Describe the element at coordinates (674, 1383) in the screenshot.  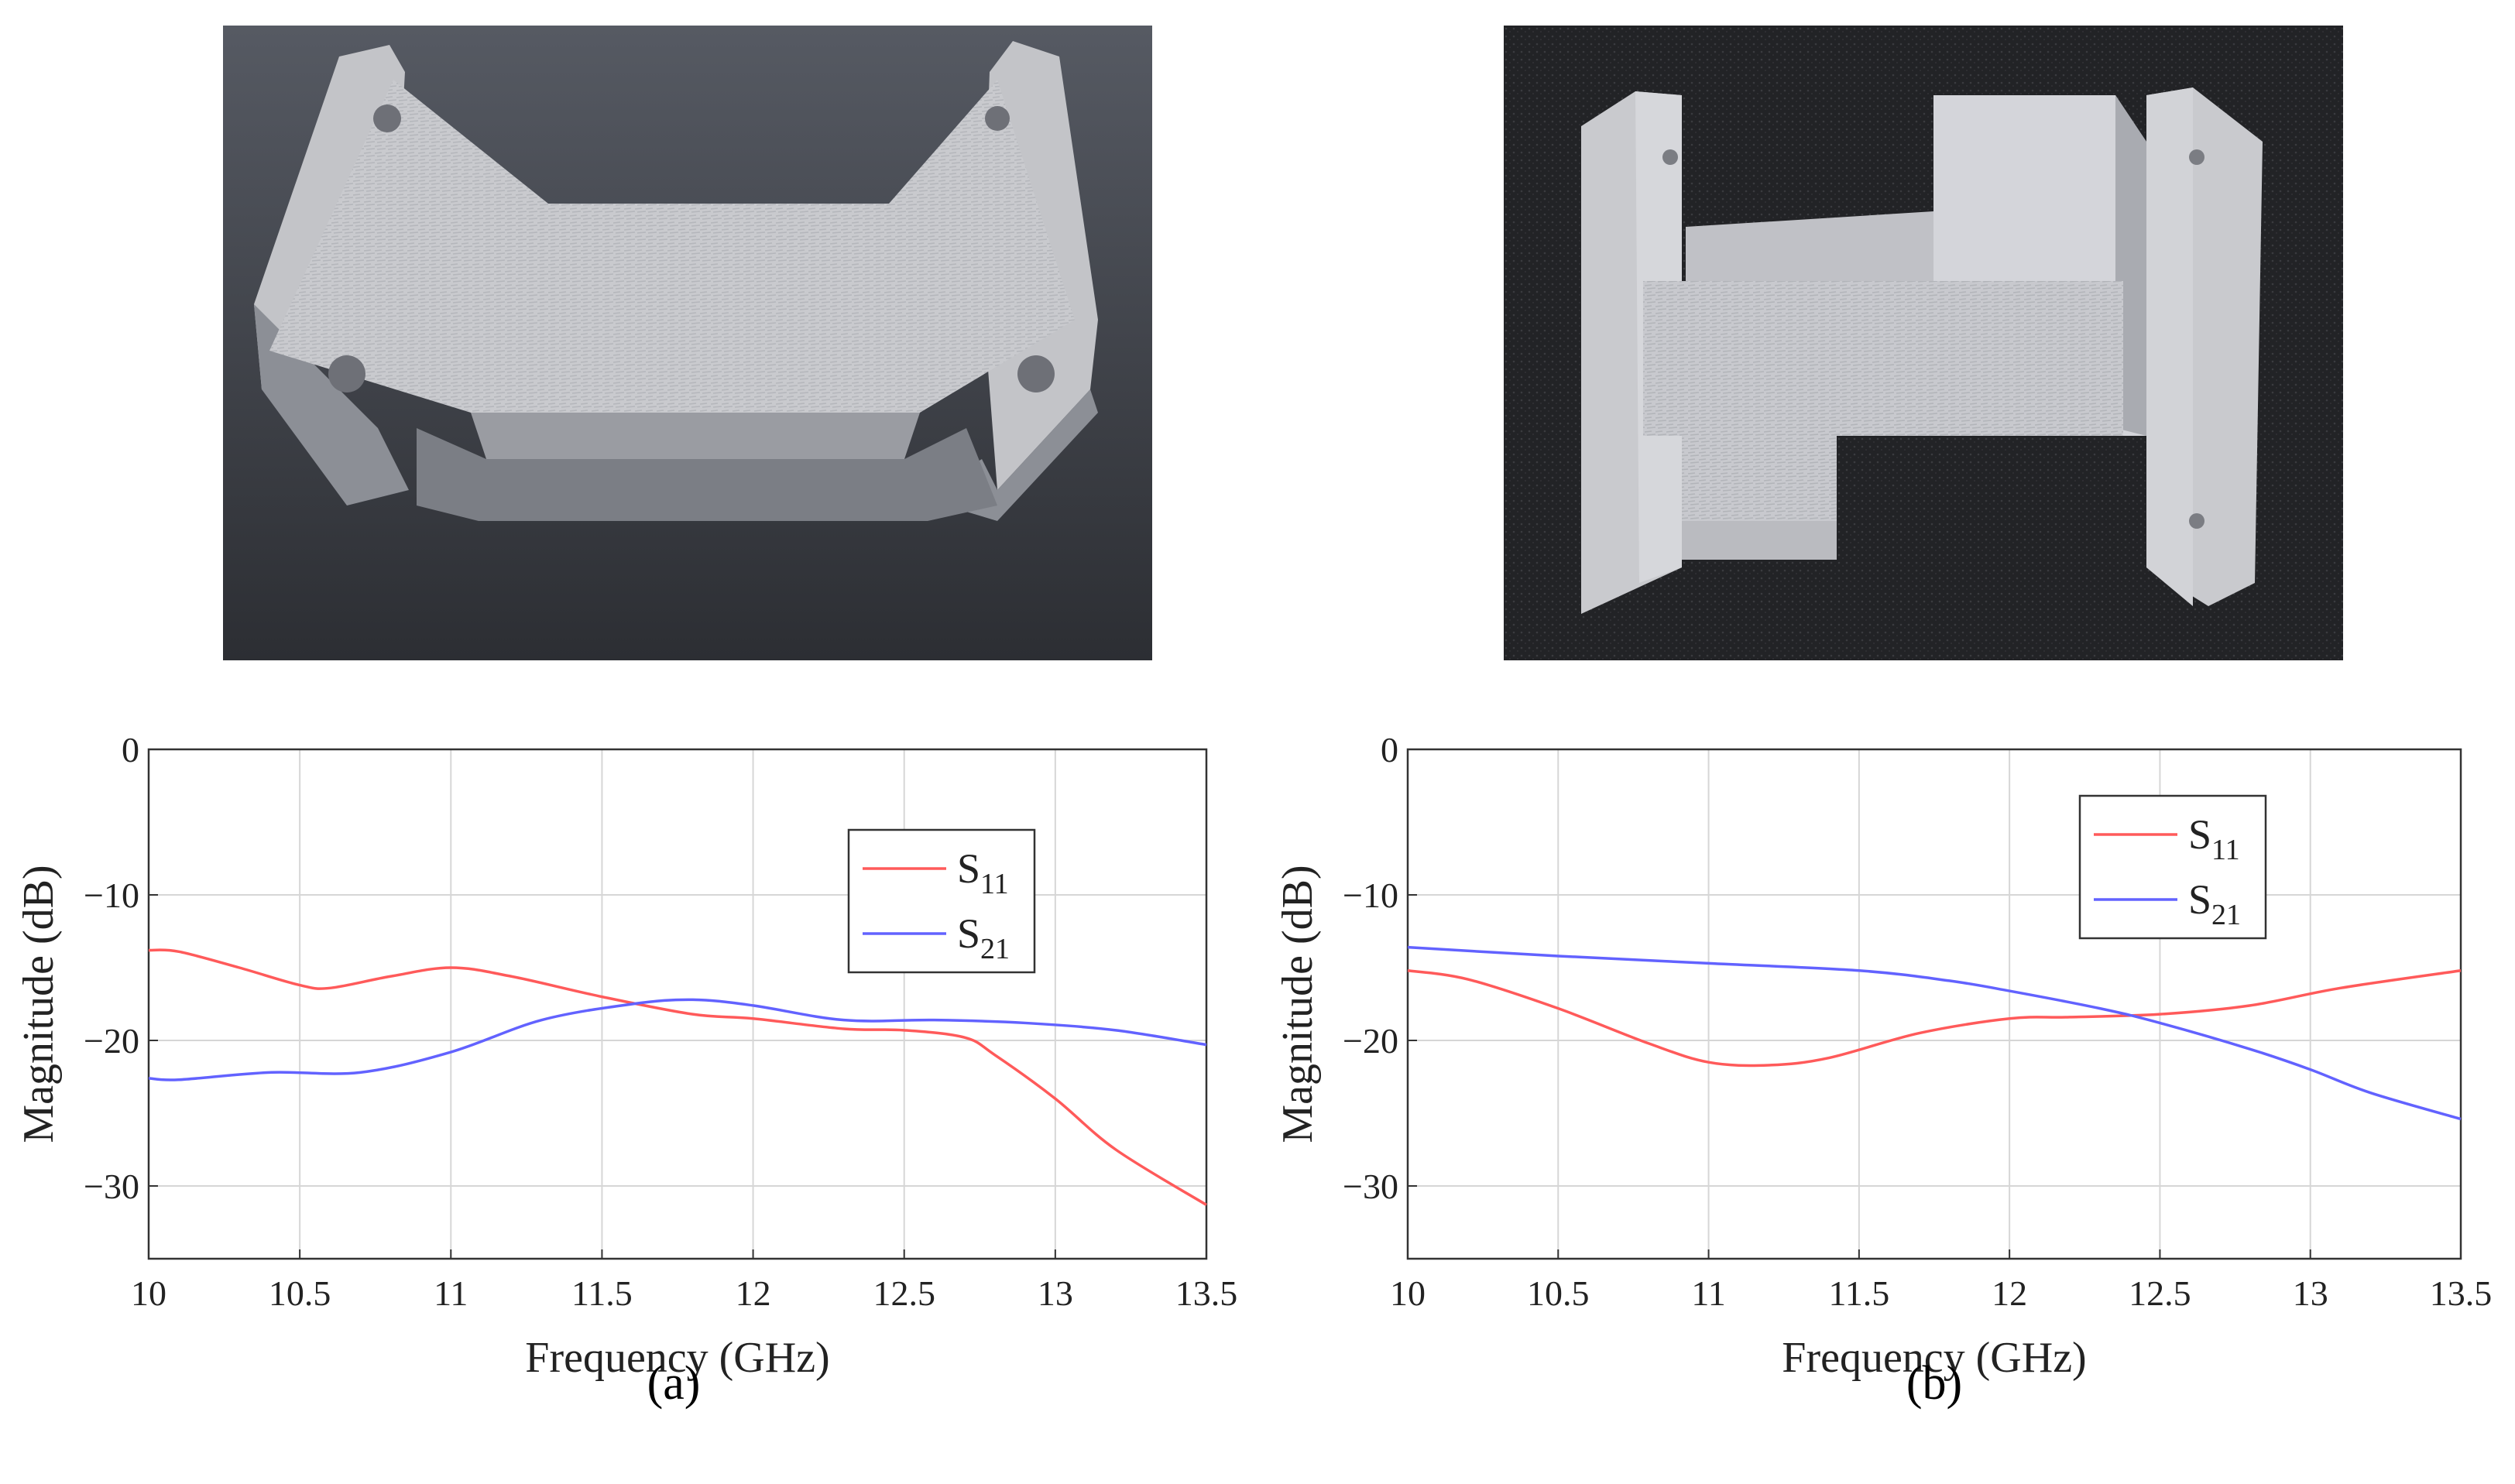
I see `panel-label-a: (a)` at that location.